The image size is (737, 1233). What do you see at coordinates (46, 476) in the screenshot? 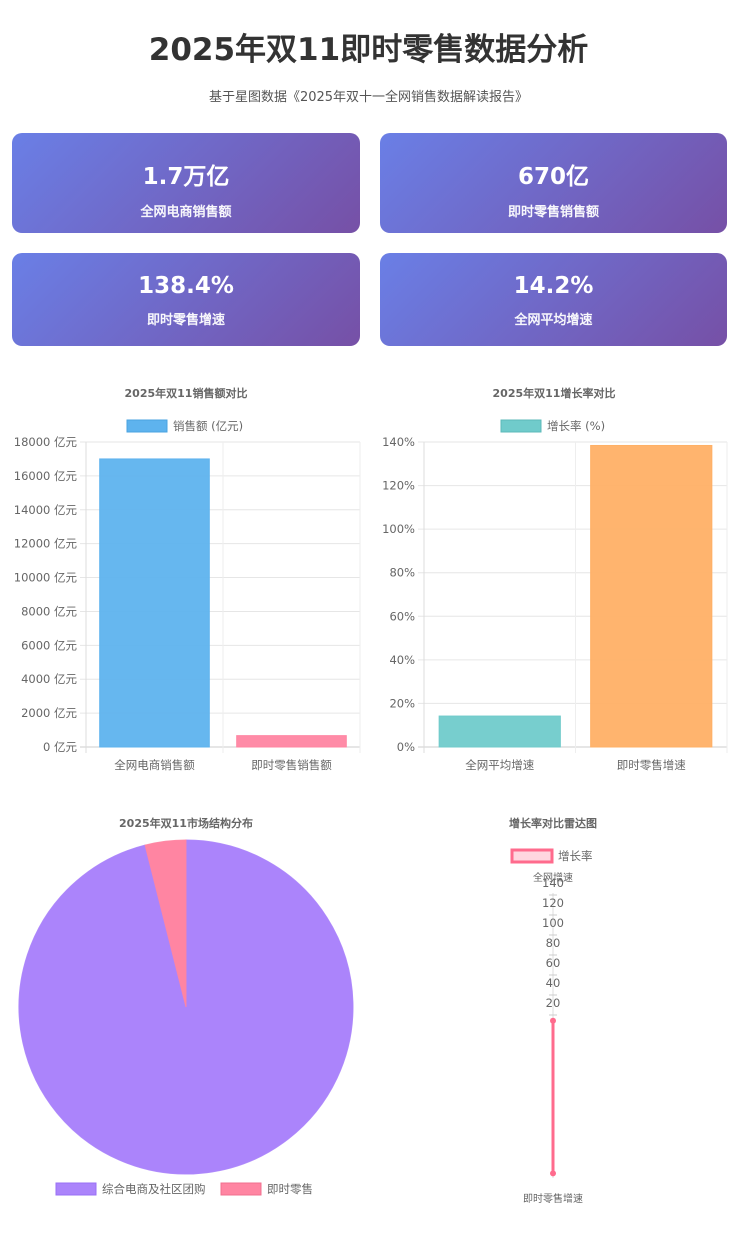
I see `y-tick-label: 16000 亿元` at bounding box center [46, 476].